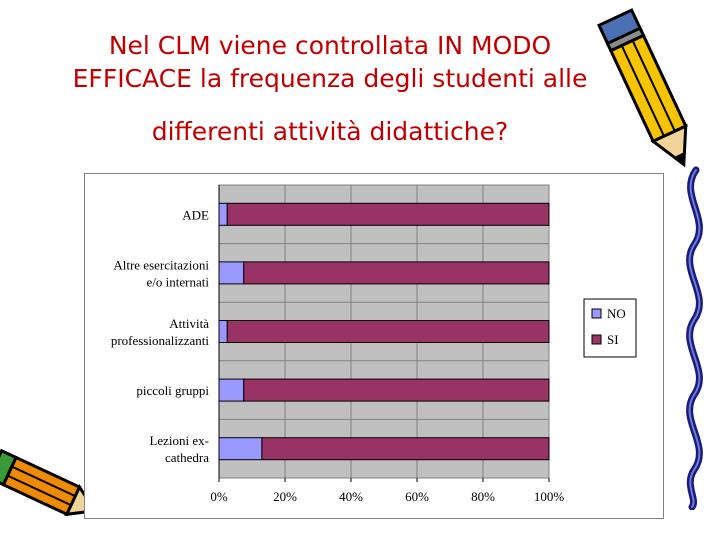 This screenshot has width=720, height=540. What do you see at coordinates (160, 340) in the screenshot?
I see `category-label: professionalizzanti` at bounding box center [160, 340].